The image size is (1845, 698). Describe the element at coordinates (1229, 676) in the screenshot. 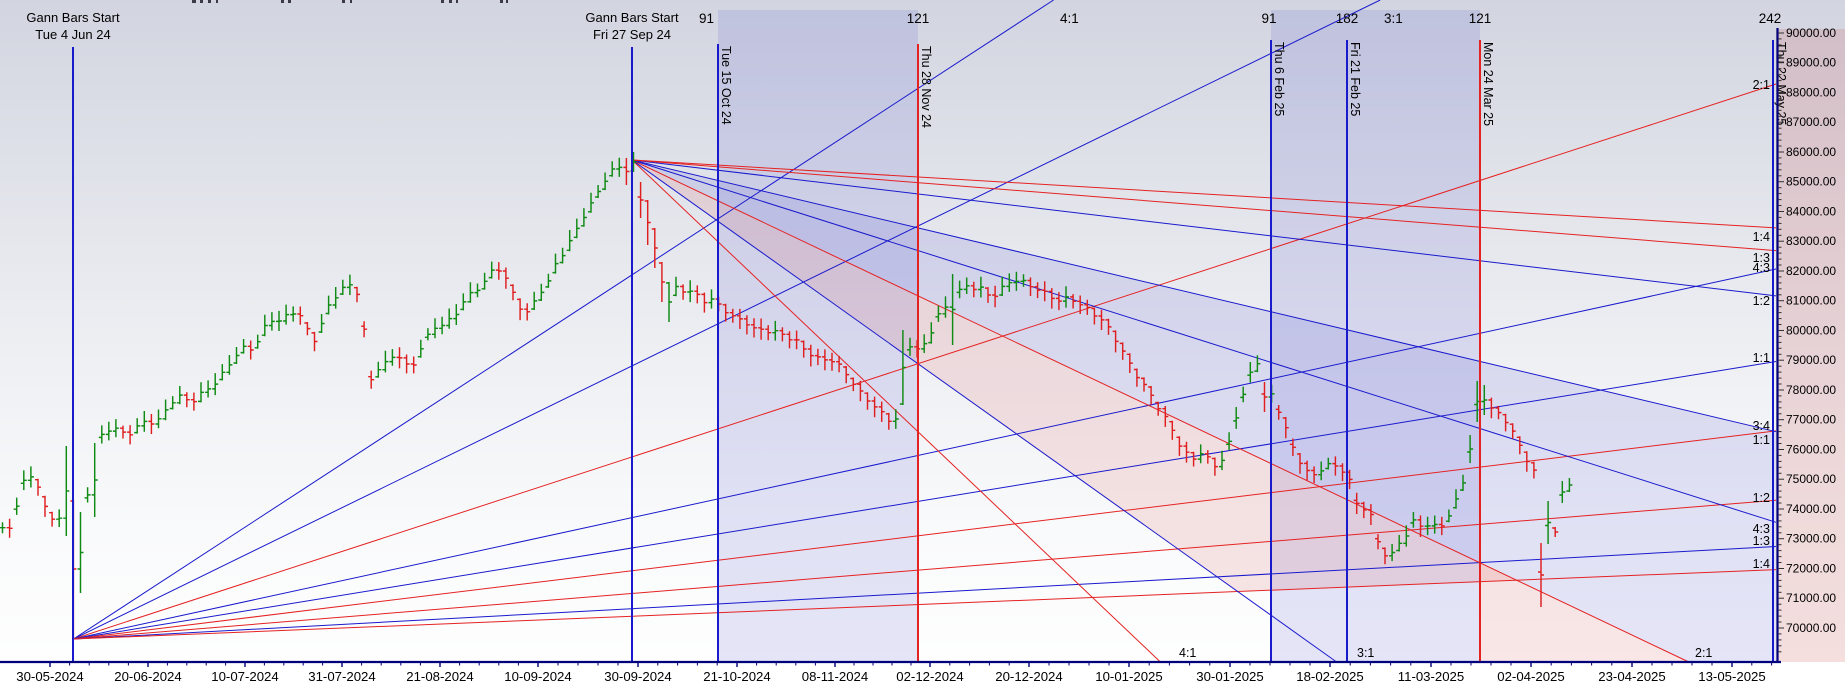

I see `svg-text: 30-01-2025` at that location.